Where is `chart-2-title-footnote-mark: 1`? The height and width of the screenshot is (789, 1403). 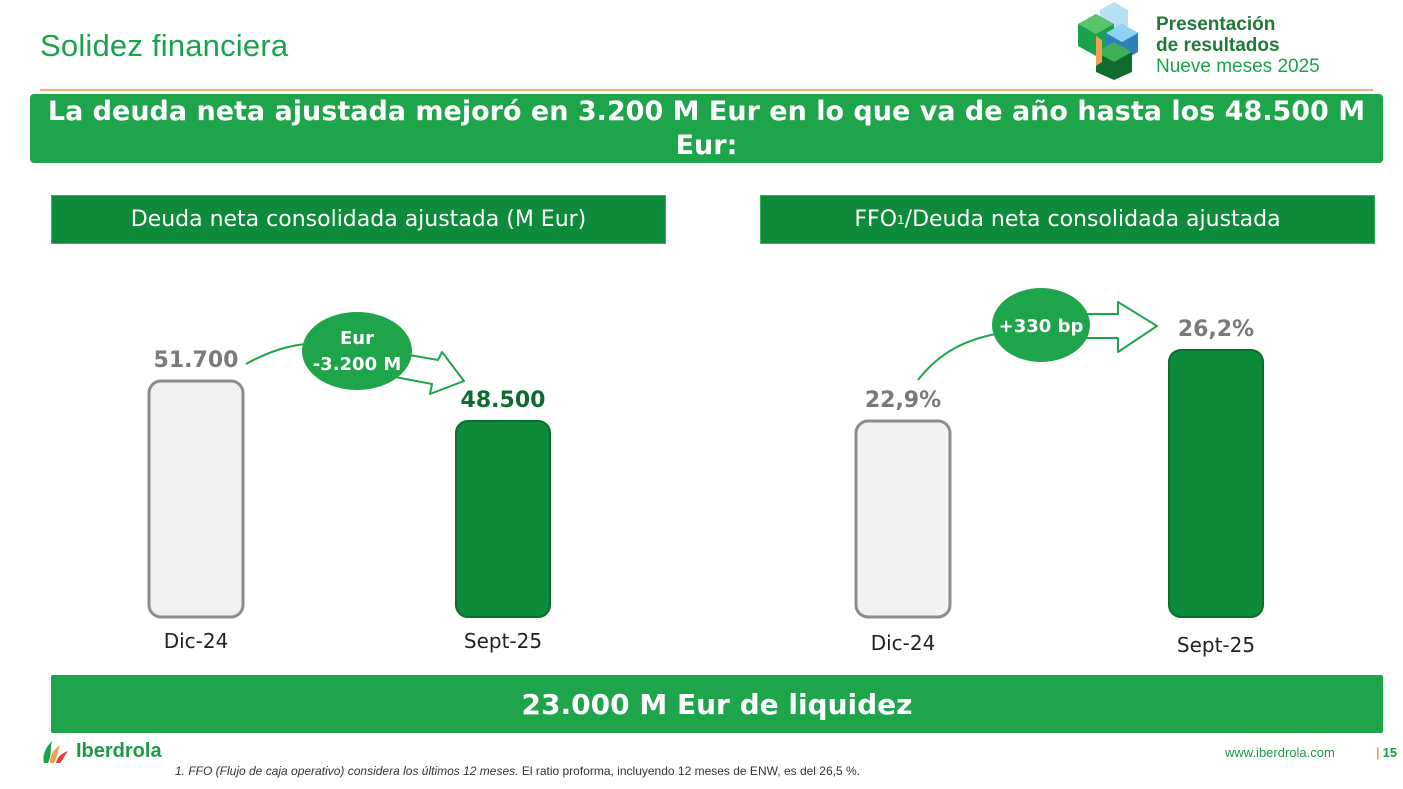 chart-2-title-footnote-mark: 1 is located at coordinates (901, 219).